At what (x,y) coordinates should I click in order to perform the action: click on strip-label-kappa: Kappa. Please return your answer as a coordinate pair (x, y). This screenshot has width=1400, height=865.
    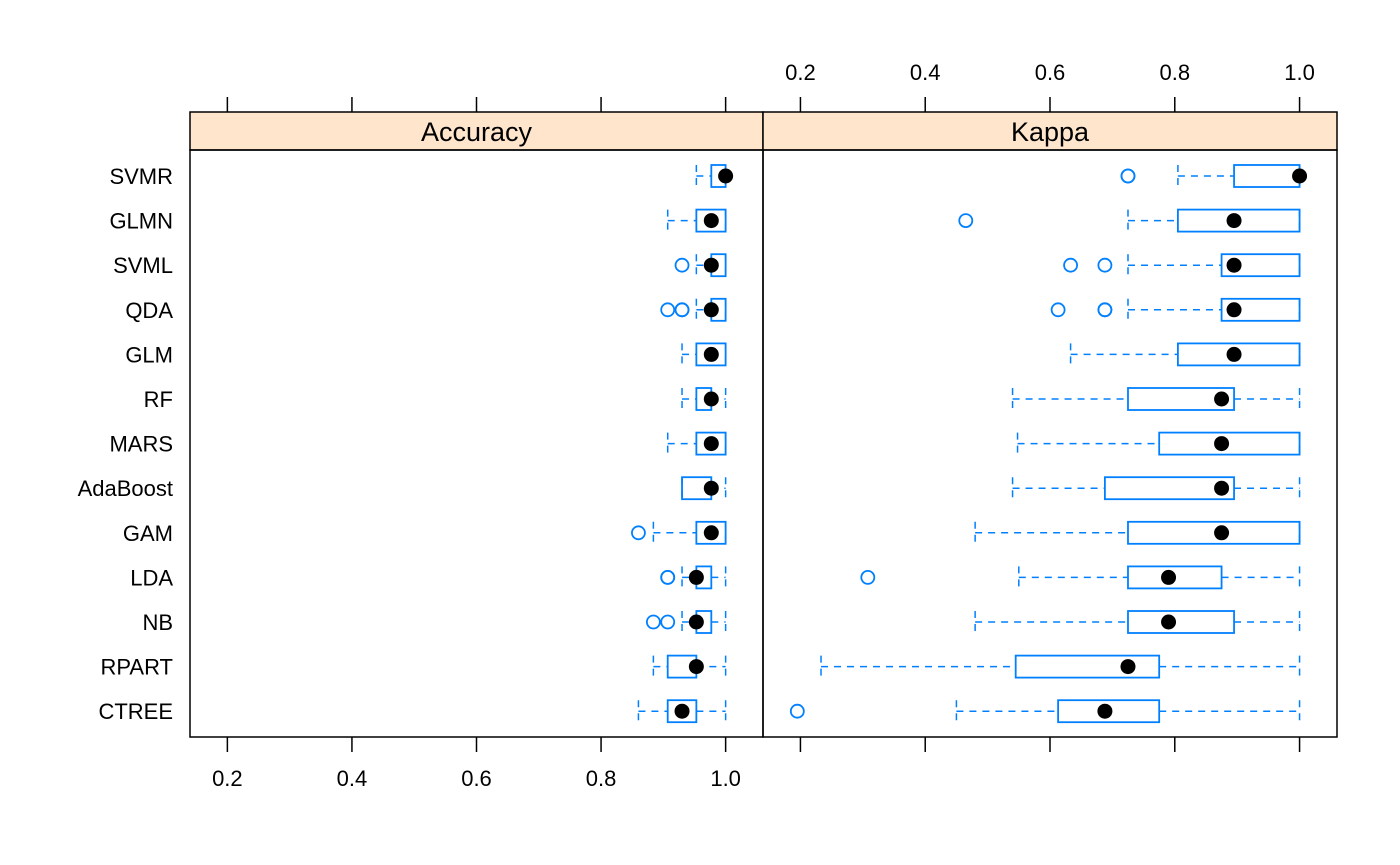
    Looking at the image, I should click on (1050, 132).